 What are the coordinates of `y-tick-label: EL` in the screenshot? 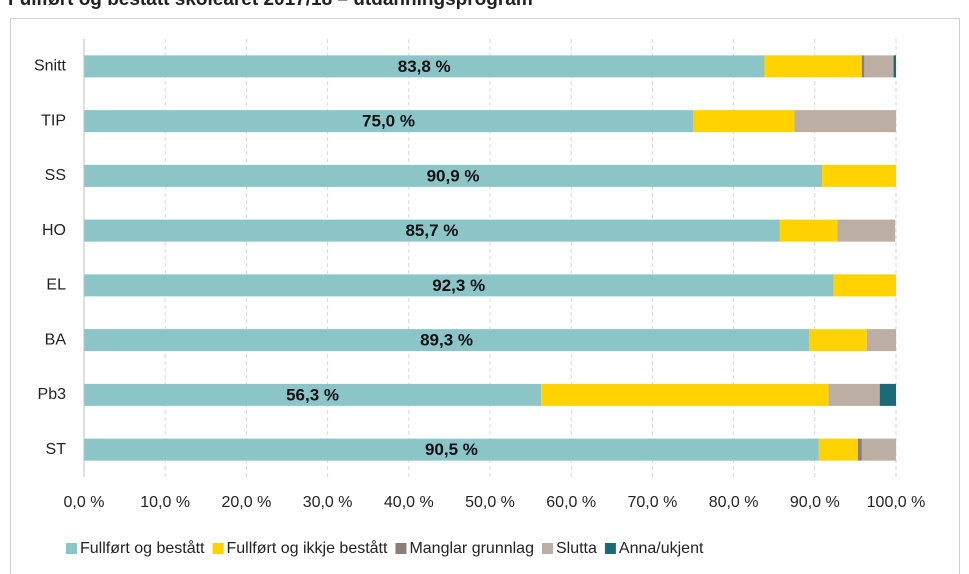 It's located at (56, 285).